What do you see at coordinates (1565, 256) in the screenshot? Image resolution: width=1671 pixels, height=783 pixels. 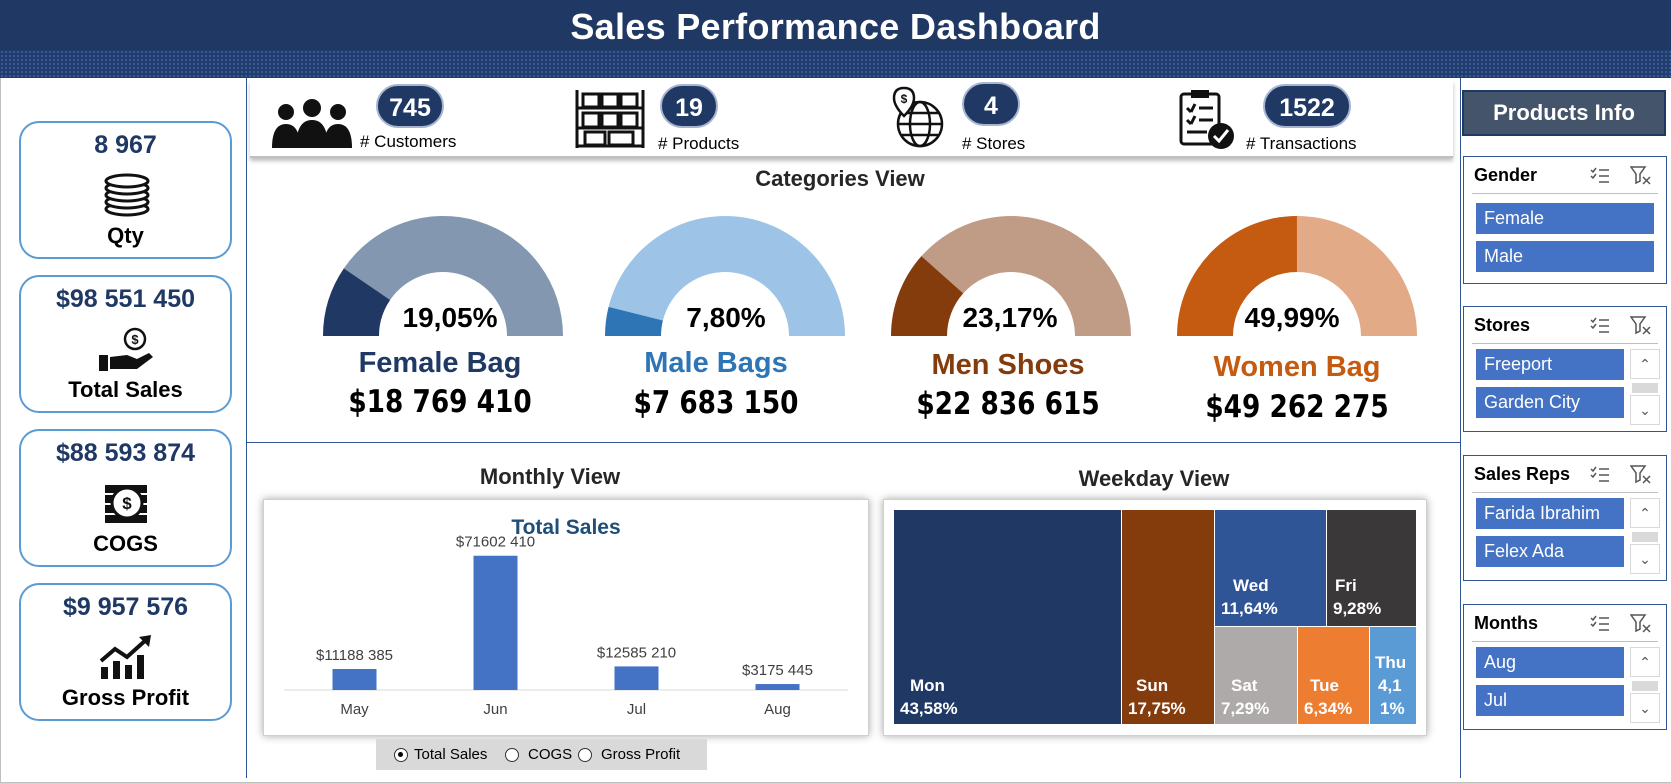 I see `slicer-item: Male` at bounding box center [1565, 256].